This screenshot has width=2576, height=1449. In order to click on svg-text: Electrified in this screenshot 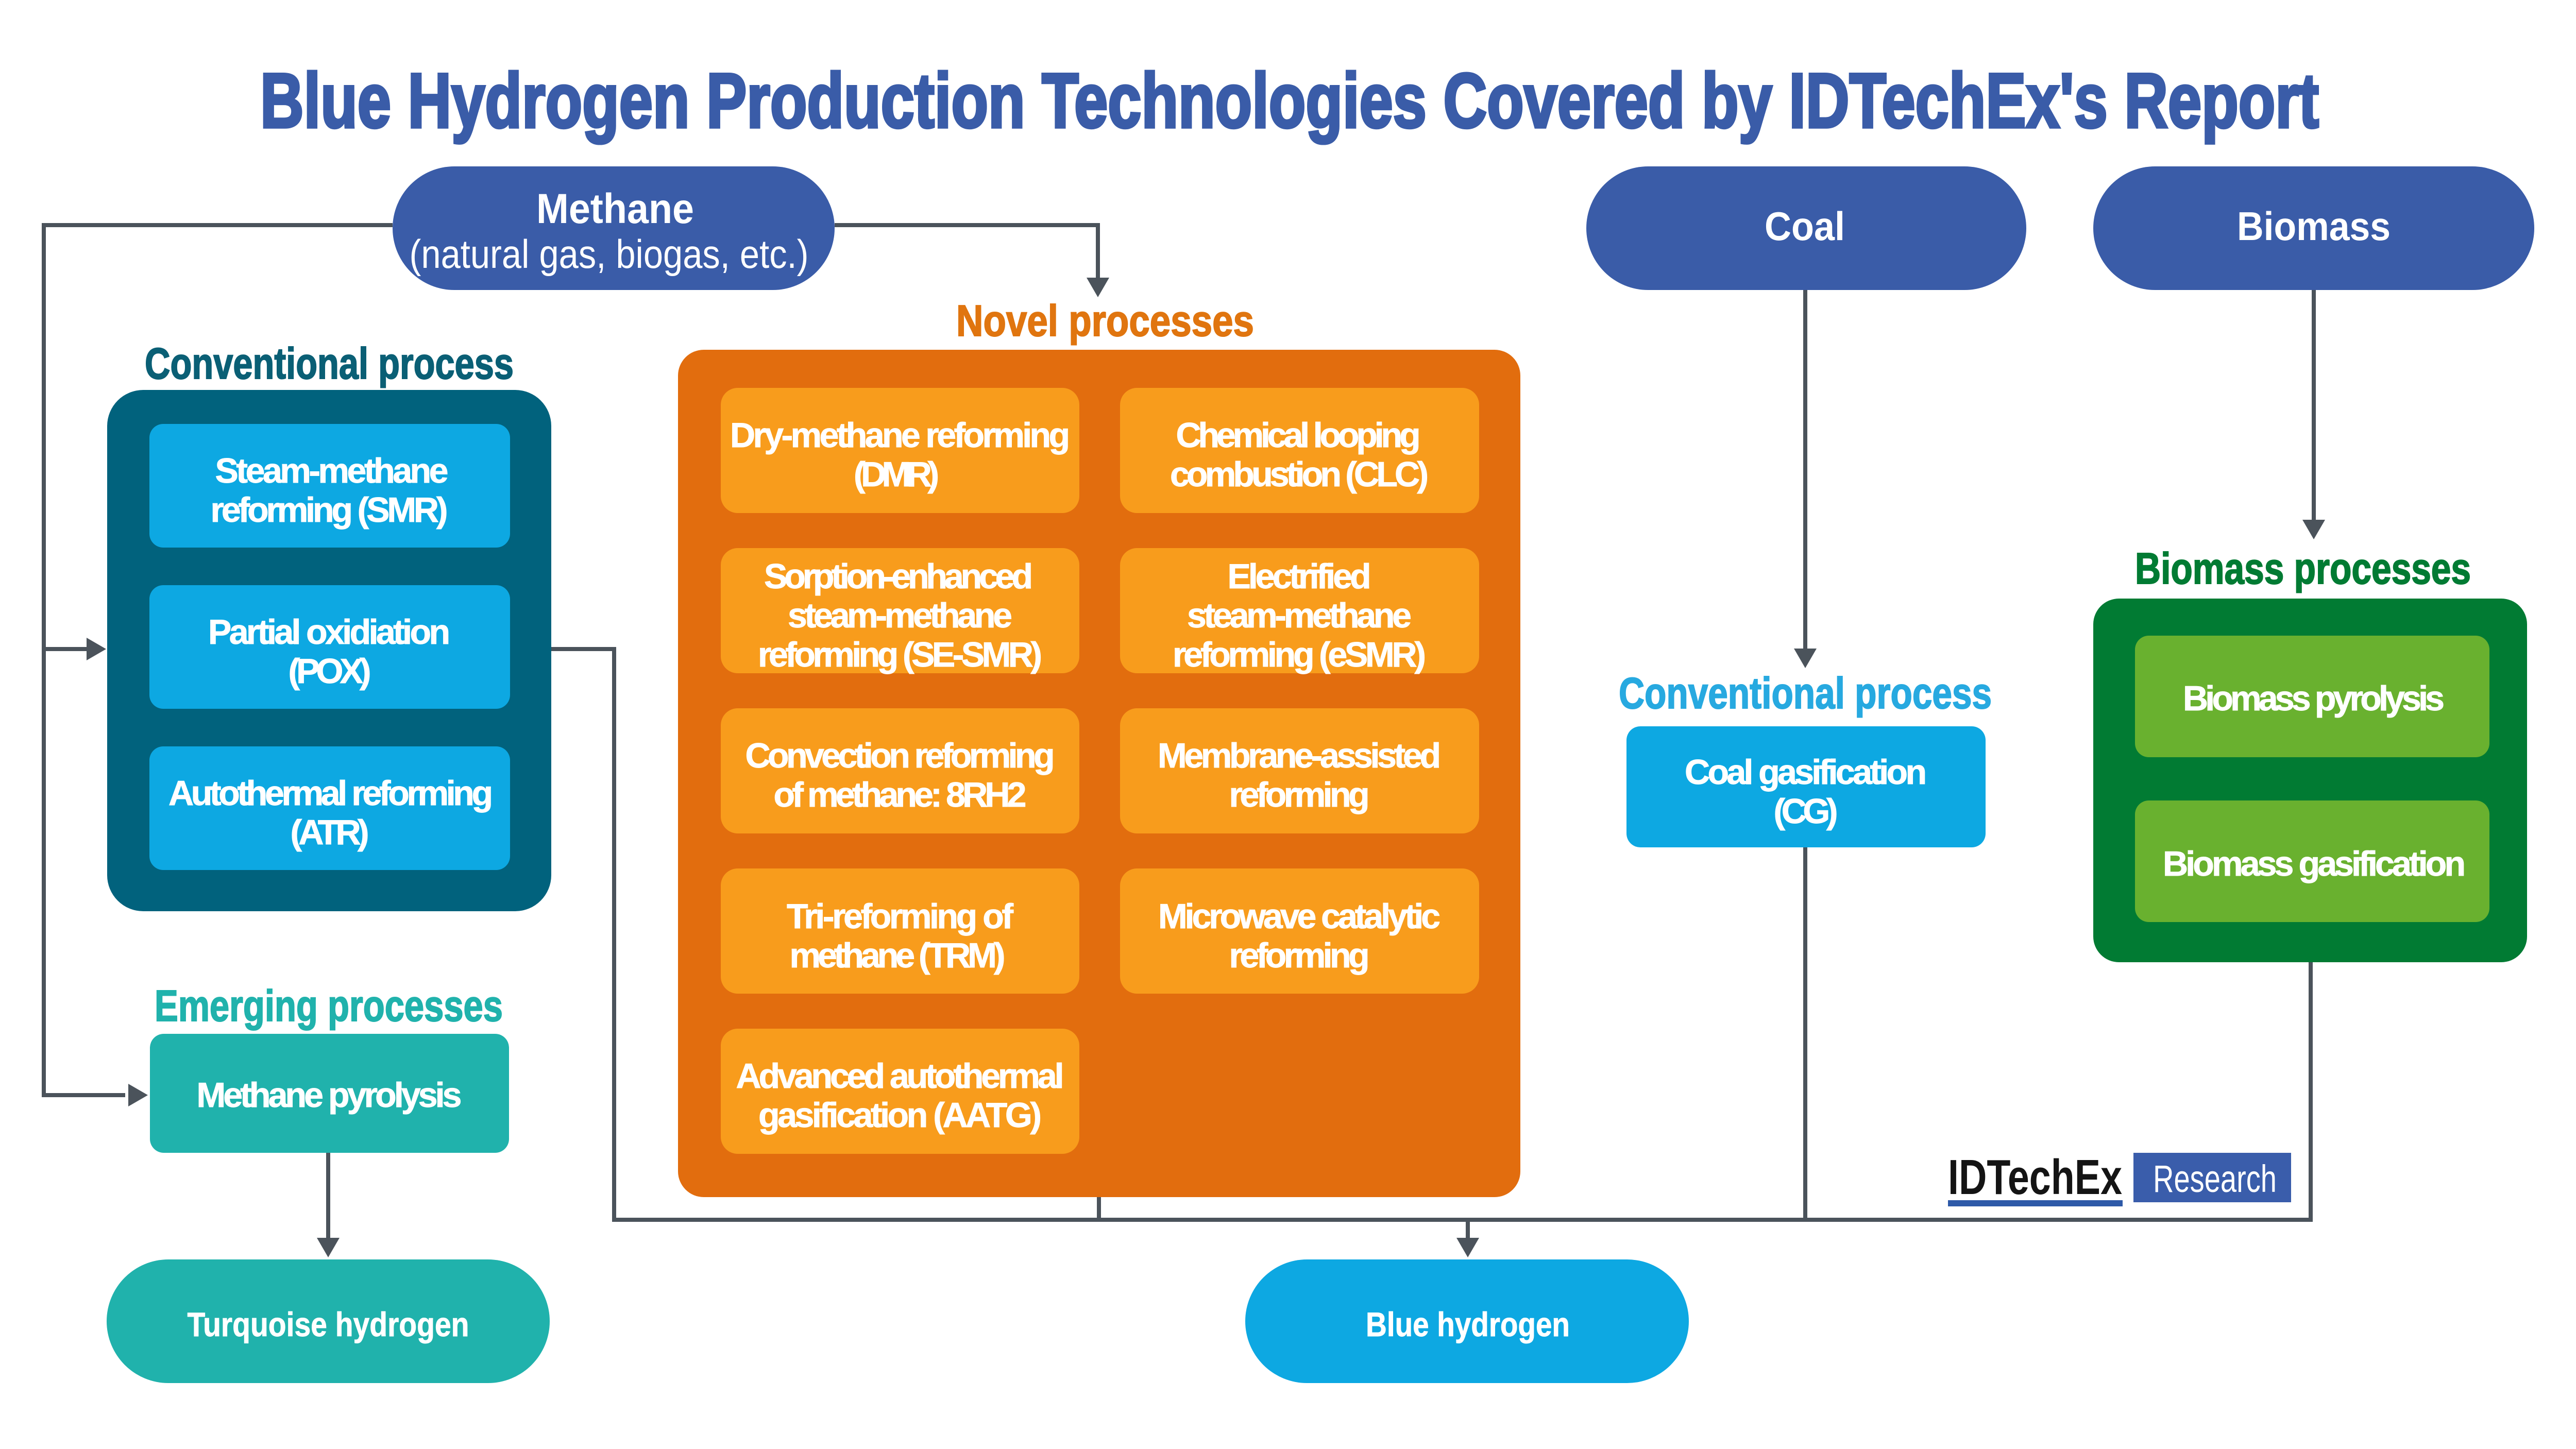, I will do `click(1299, 577)`.